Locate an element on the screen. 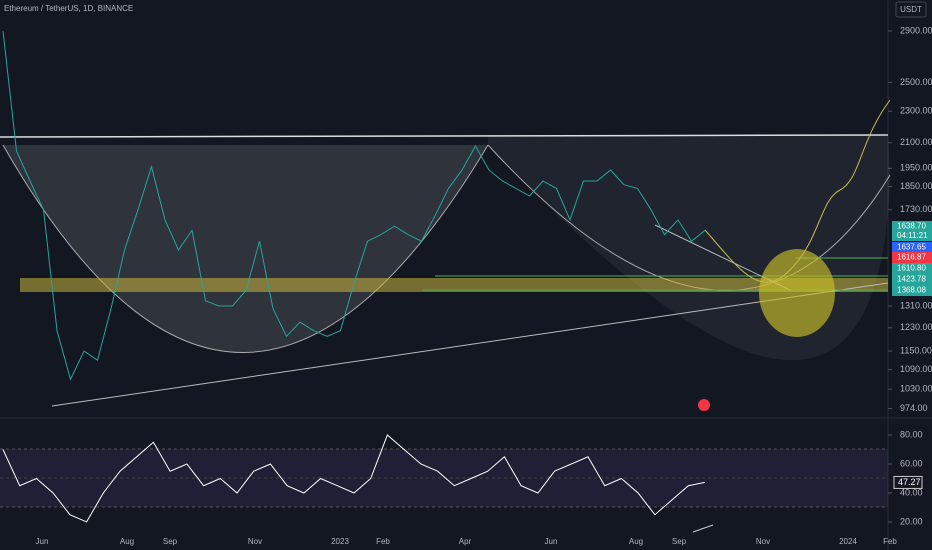 Image resolution: width=932 pixels, height=550 pixels. y-tick-label: 20.00 is located at coordinates (911, 521).